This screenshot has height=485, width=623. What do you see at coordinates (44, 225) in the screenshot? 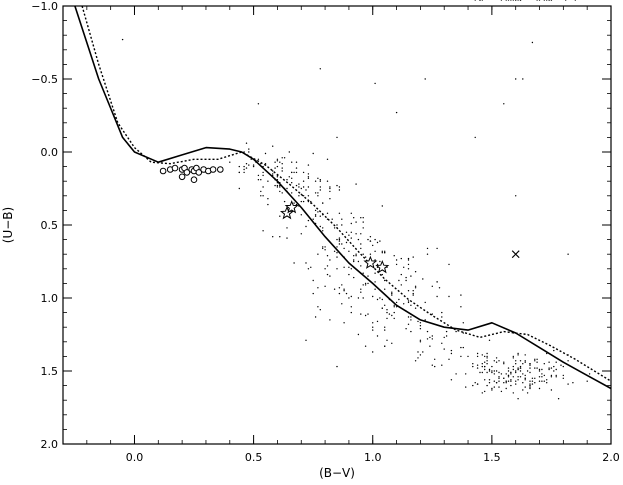
I see `y-tick-labels: −1.0 −0.5 0.0 0.5 1.0 1.5 2.0` at bounding box center [44, 225].